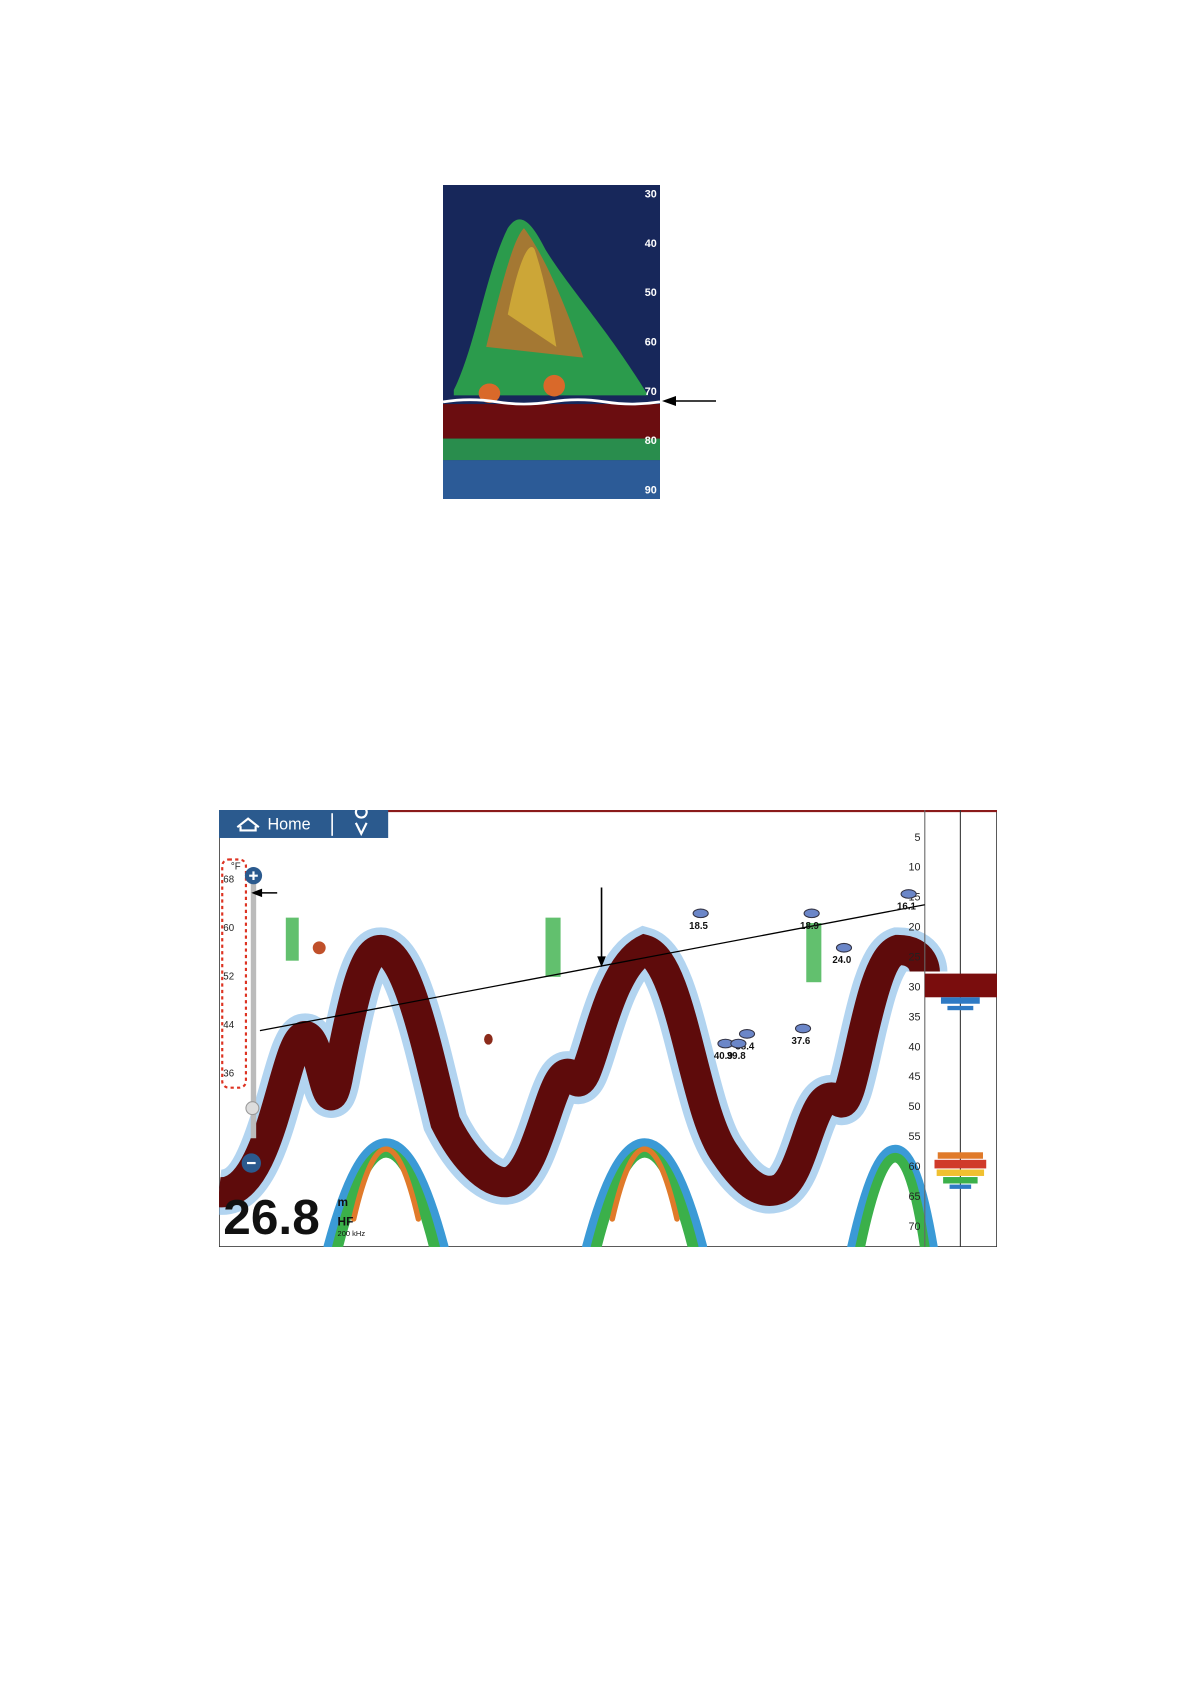  I want to click on band: HF, so click(346, 1221).